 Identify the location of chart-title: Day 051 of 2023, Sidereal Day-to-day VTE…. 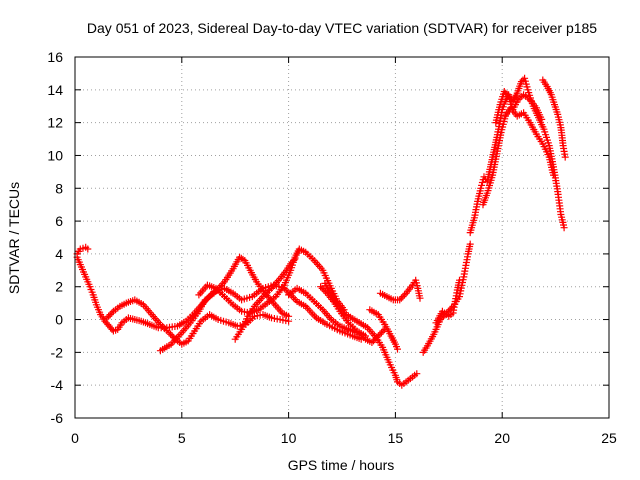
(342, 28).